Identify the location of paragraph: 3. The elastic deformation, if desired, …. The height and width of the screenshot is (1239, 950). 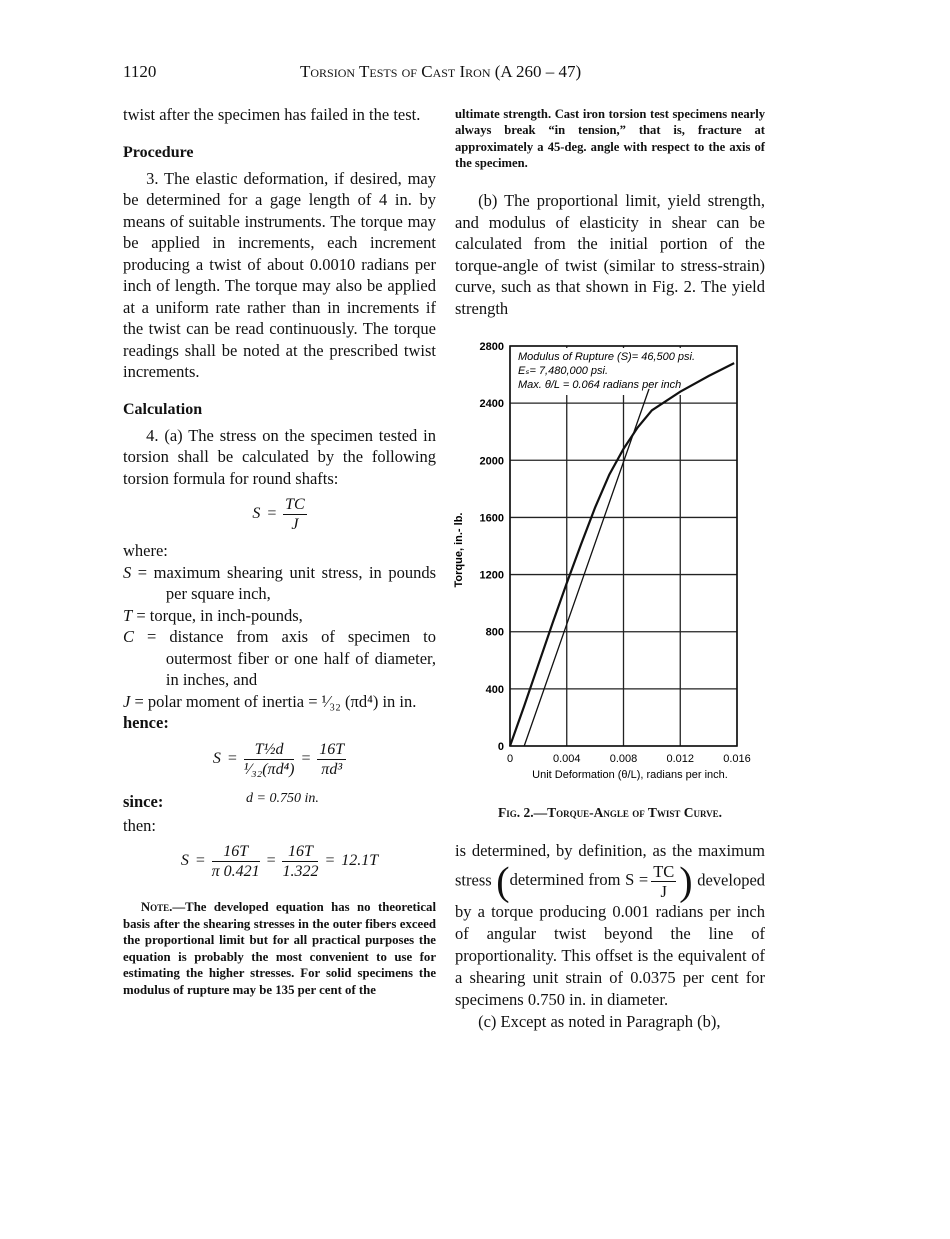
(279, 275).